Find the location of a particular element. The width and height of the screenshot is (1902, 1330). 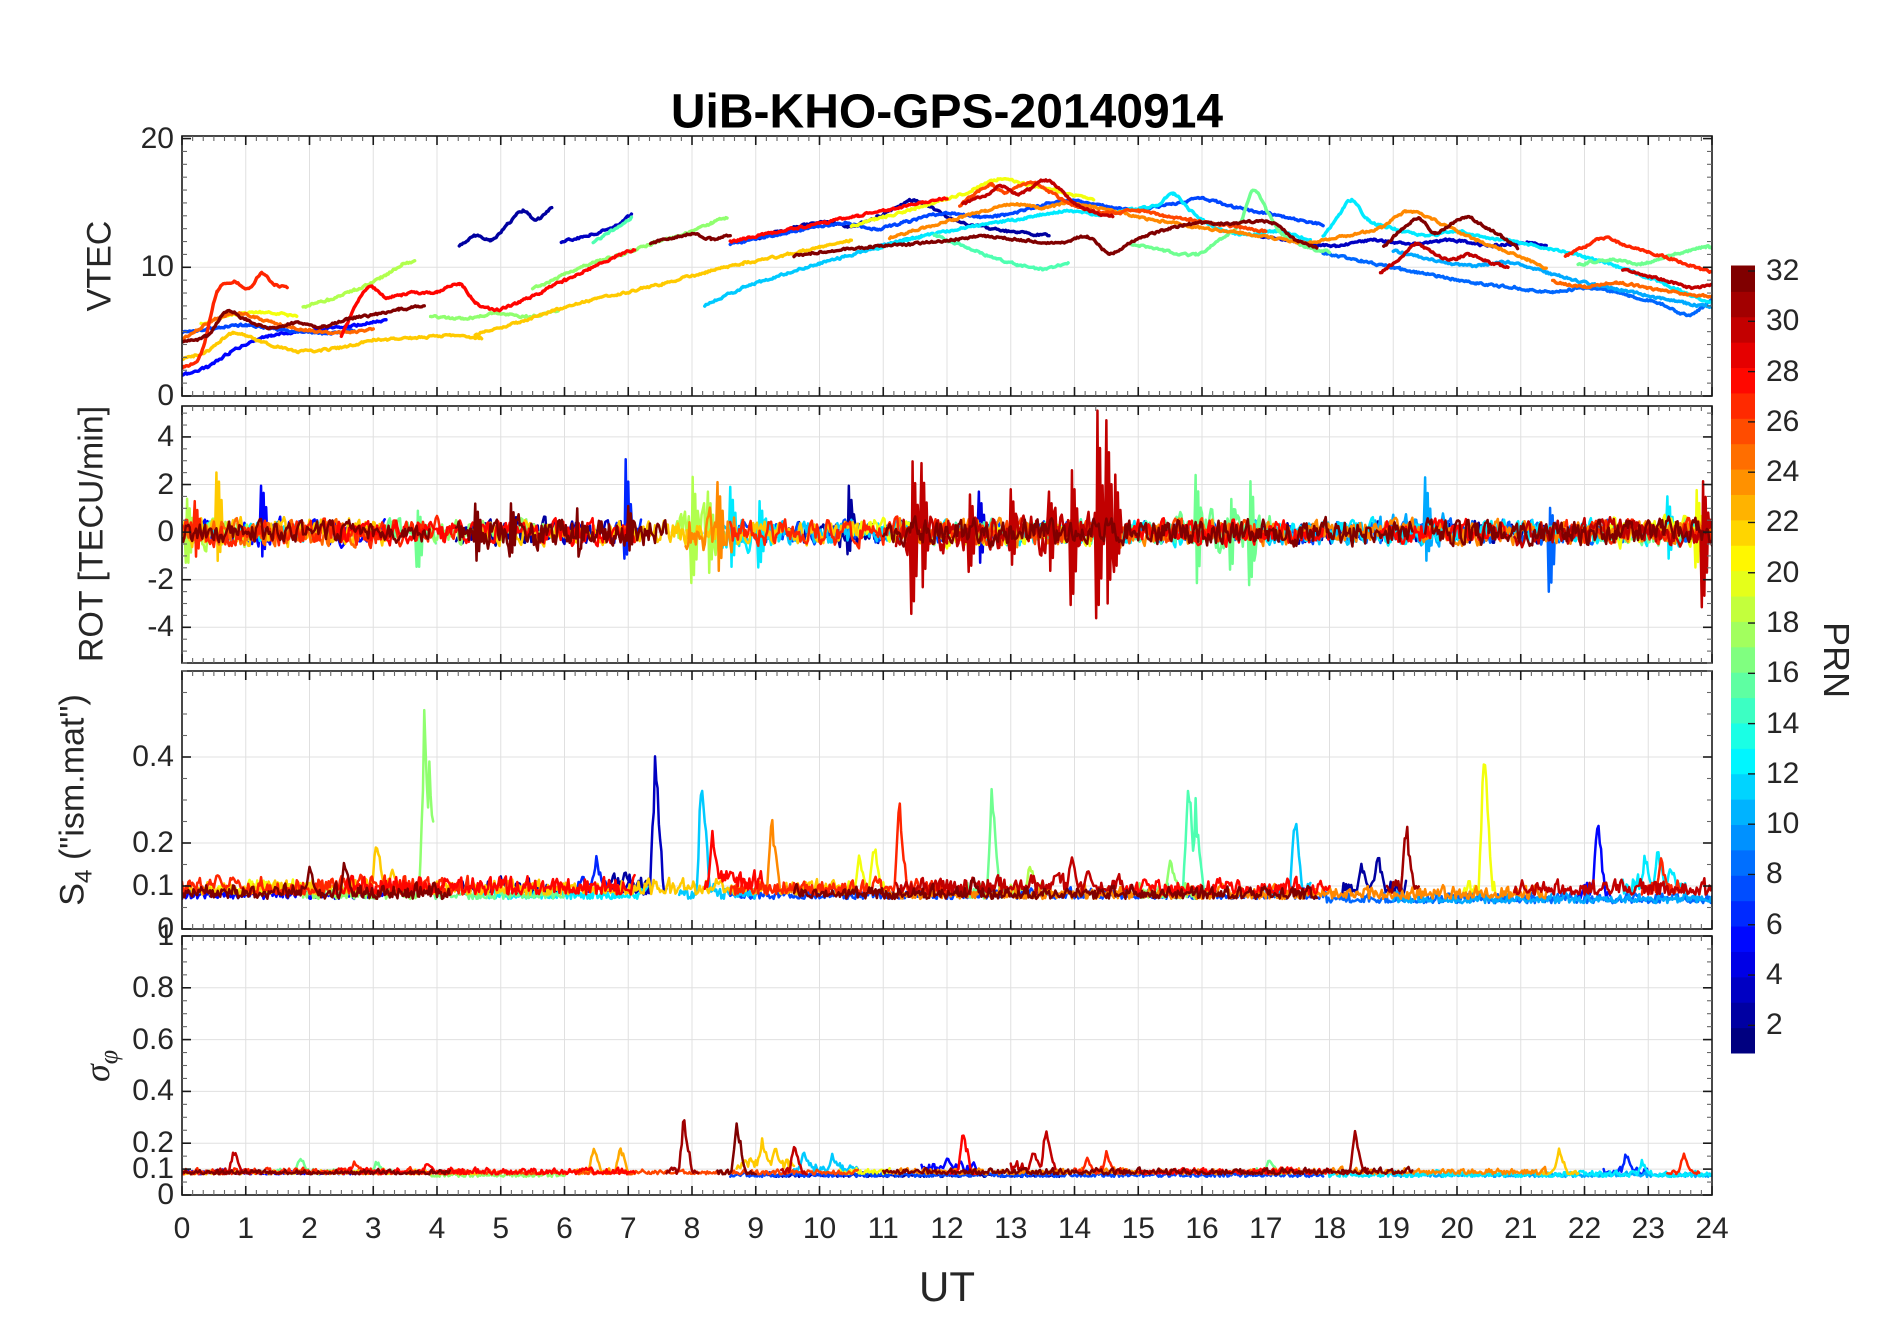

x-tick-label: 21 is located at coordinates (1521, 1228).